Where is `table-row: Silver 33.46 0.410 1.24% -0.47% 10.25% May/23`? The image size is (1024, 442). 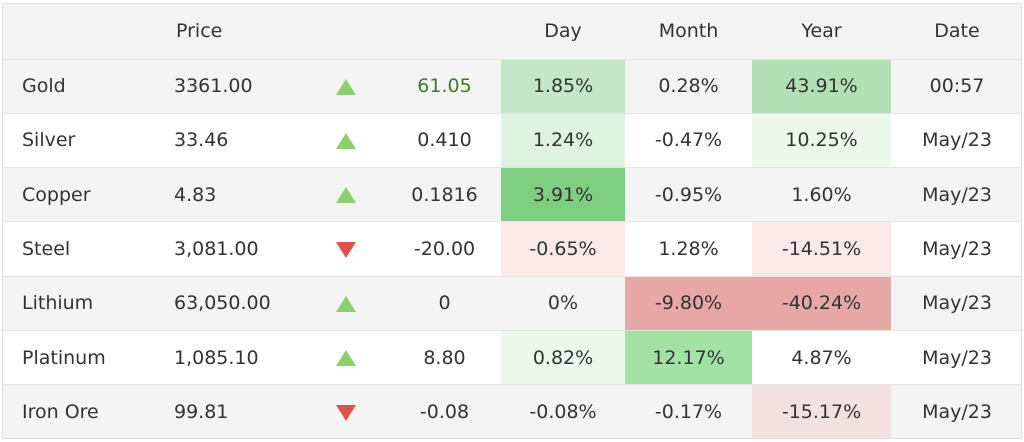
table-row: Silver 33.46 0.410 1.24% -0.47% 10.25% May/23 is located at coordinates (512, 140).